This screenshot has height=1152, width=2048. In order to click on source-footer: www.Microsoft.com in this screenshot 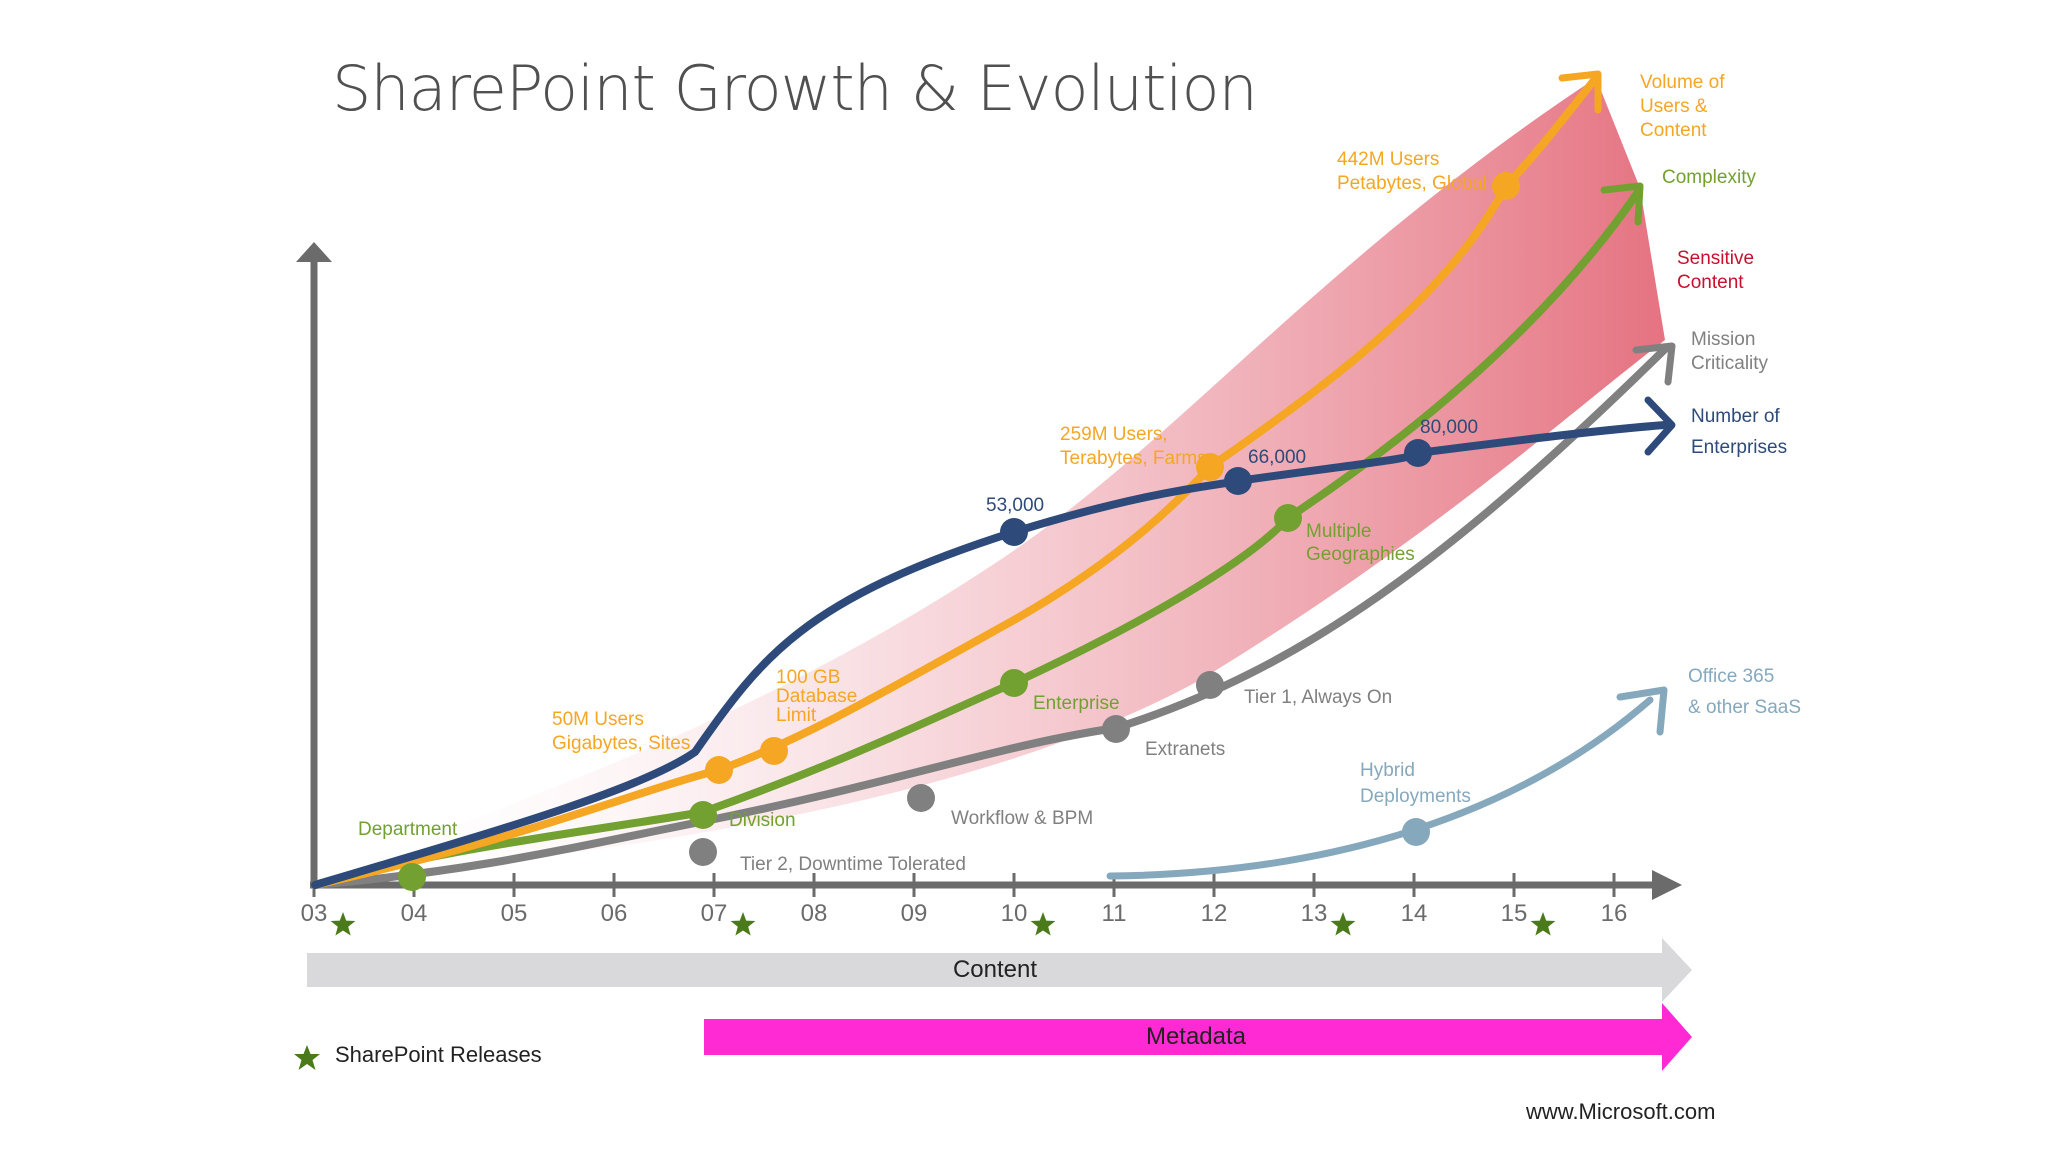, I will do `click(1620, 1111)`.